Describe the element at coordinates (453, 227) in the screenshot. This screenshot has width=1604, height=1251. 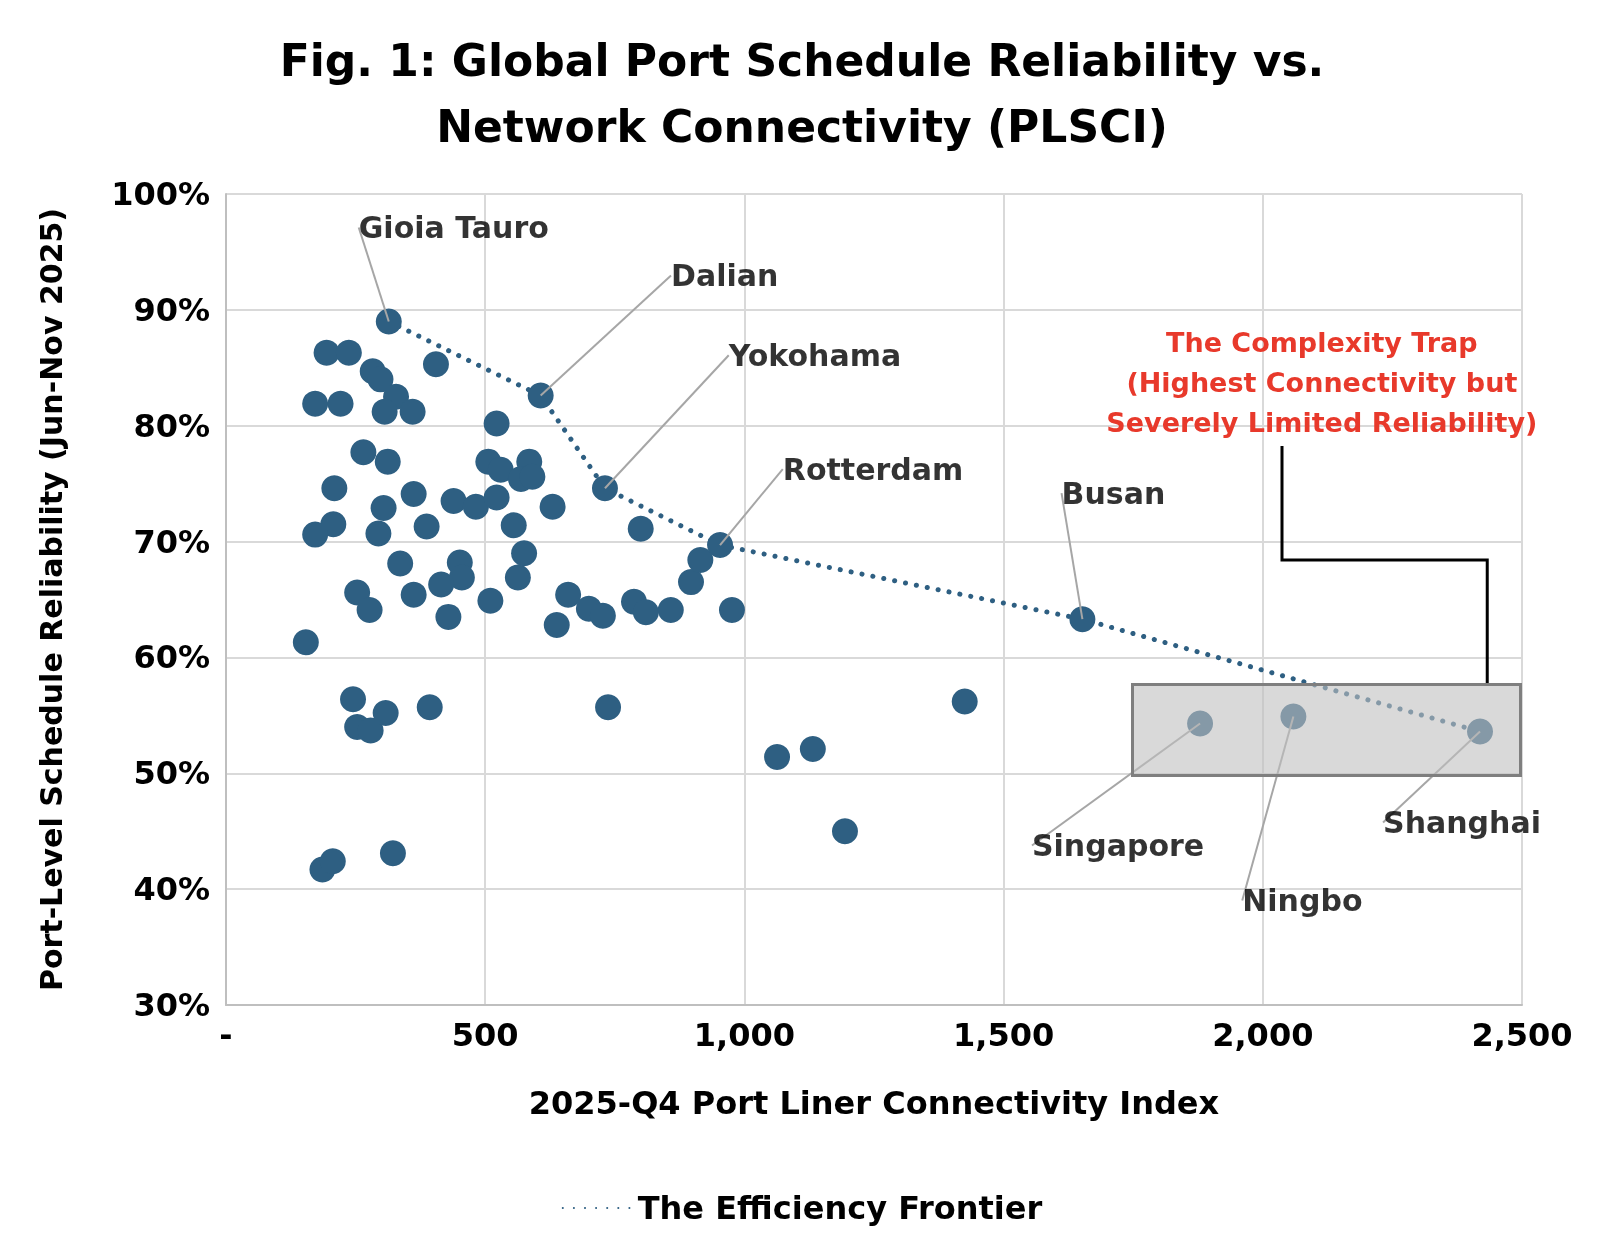
I see `annotation: Gioia Tauro` at that location.